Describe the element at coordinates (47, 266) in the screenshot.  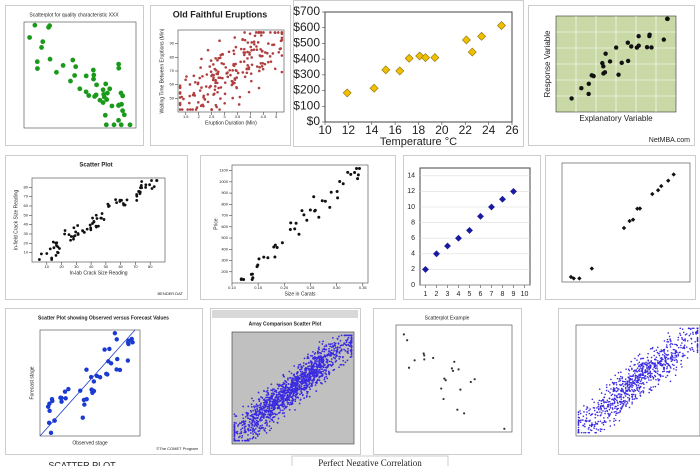
I see `x-tick-label: 10` at that location.